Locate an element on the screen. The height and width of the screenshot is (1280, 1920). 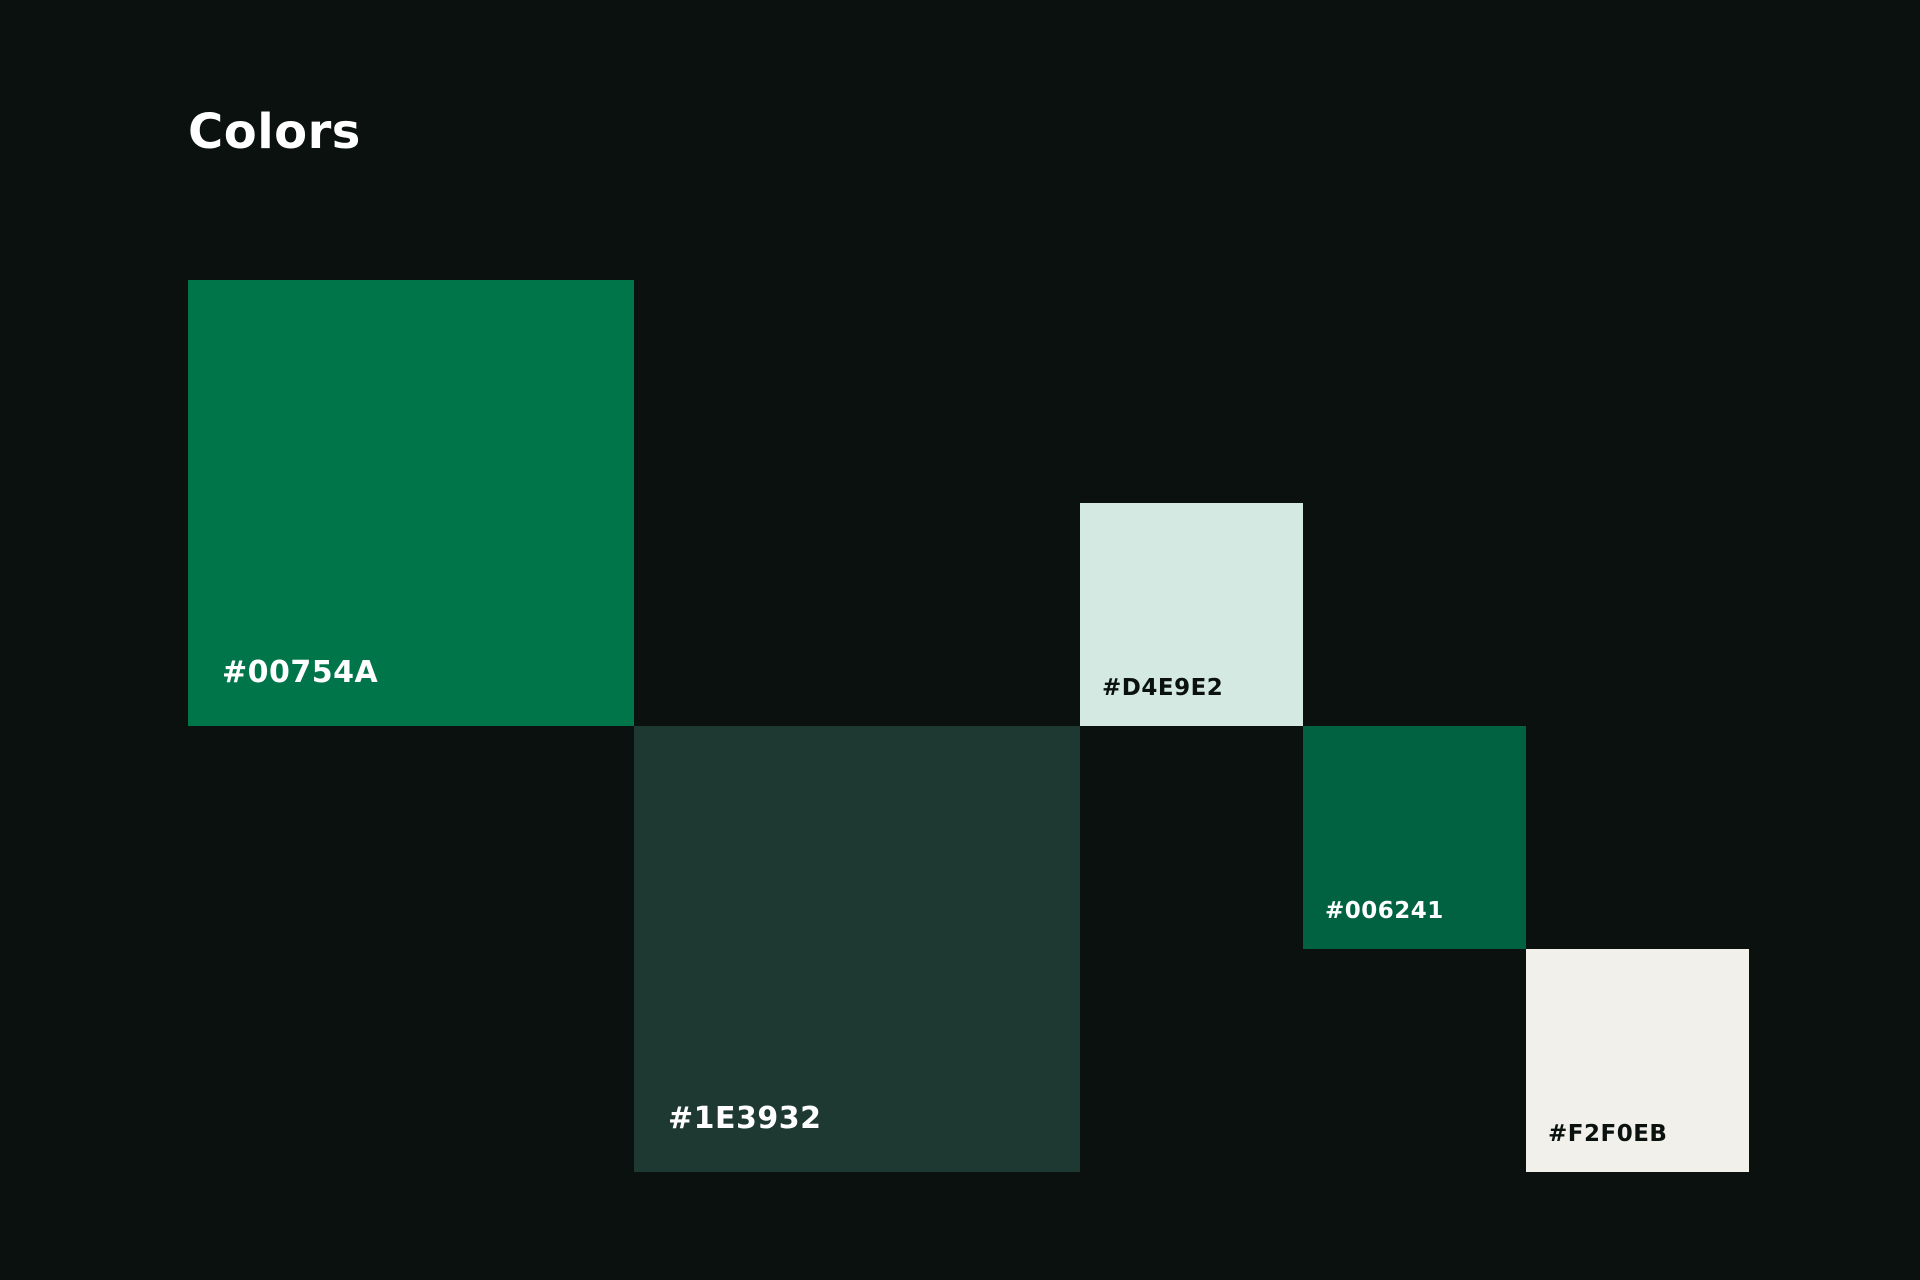
page-title: Colors is located at coordinates (274, 132).